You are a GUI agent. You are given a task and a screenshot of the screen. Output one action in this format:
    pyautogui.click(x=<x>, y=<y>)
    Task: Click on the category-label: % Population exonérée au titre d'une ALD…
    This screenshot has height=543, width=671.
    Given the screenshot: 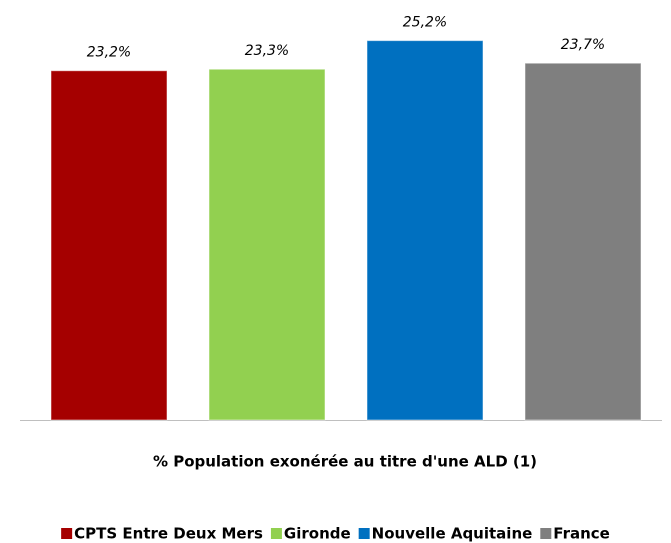 What is the action you would take?
    pyautogui.click(x=345, y=462)
    